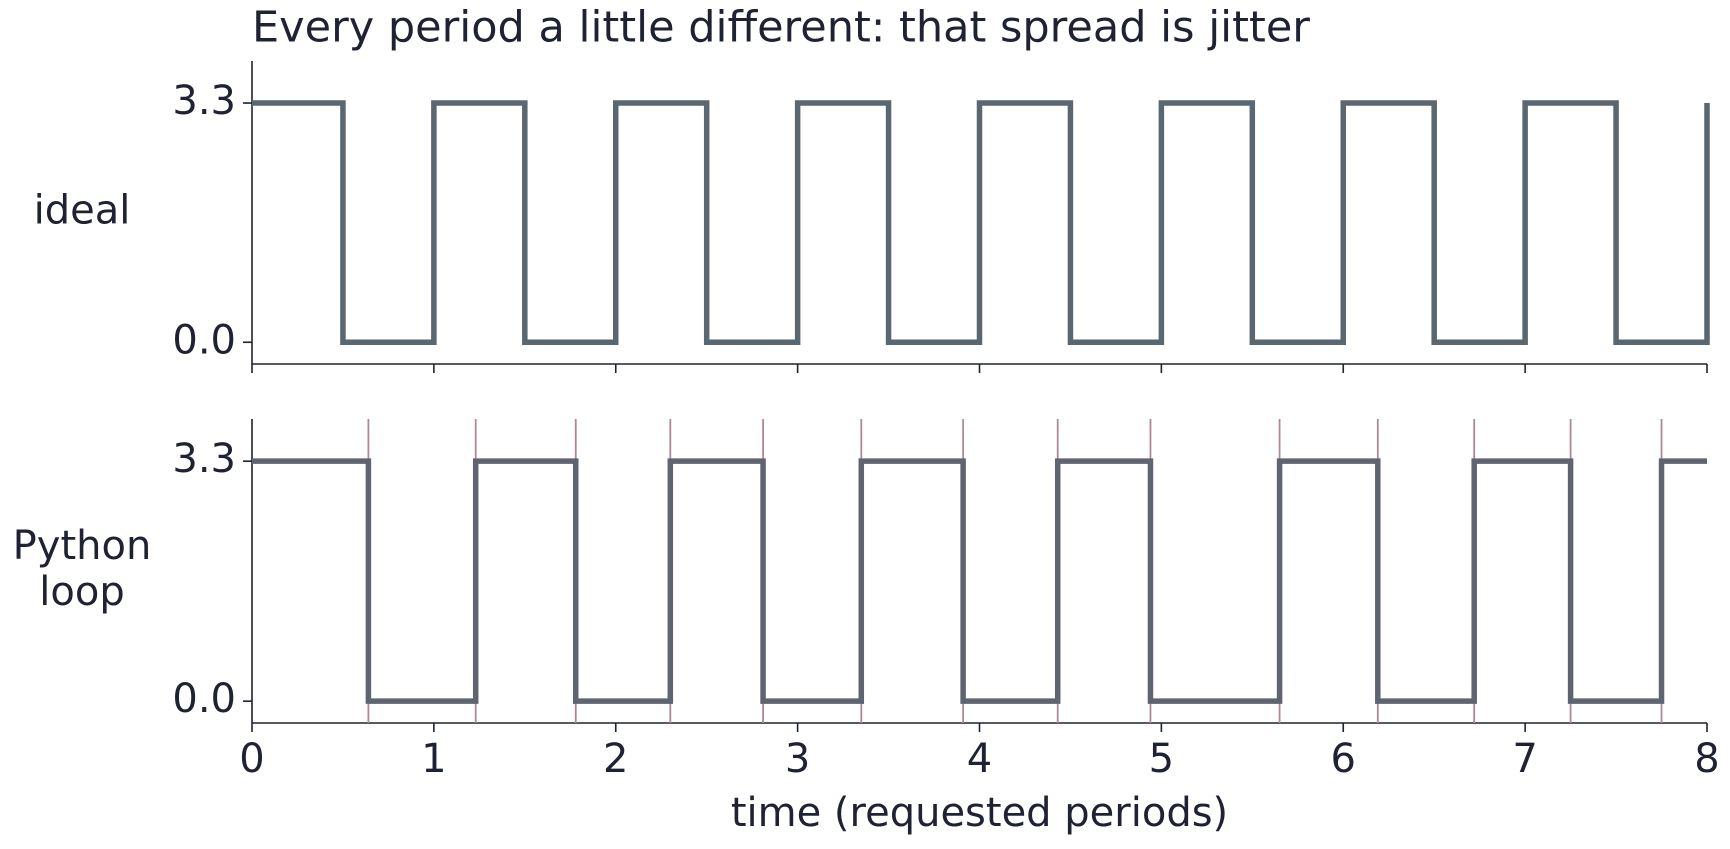 This screenshot has width=1730, height=849. I want to click on y-axis-label: loop, so click(81, 592).